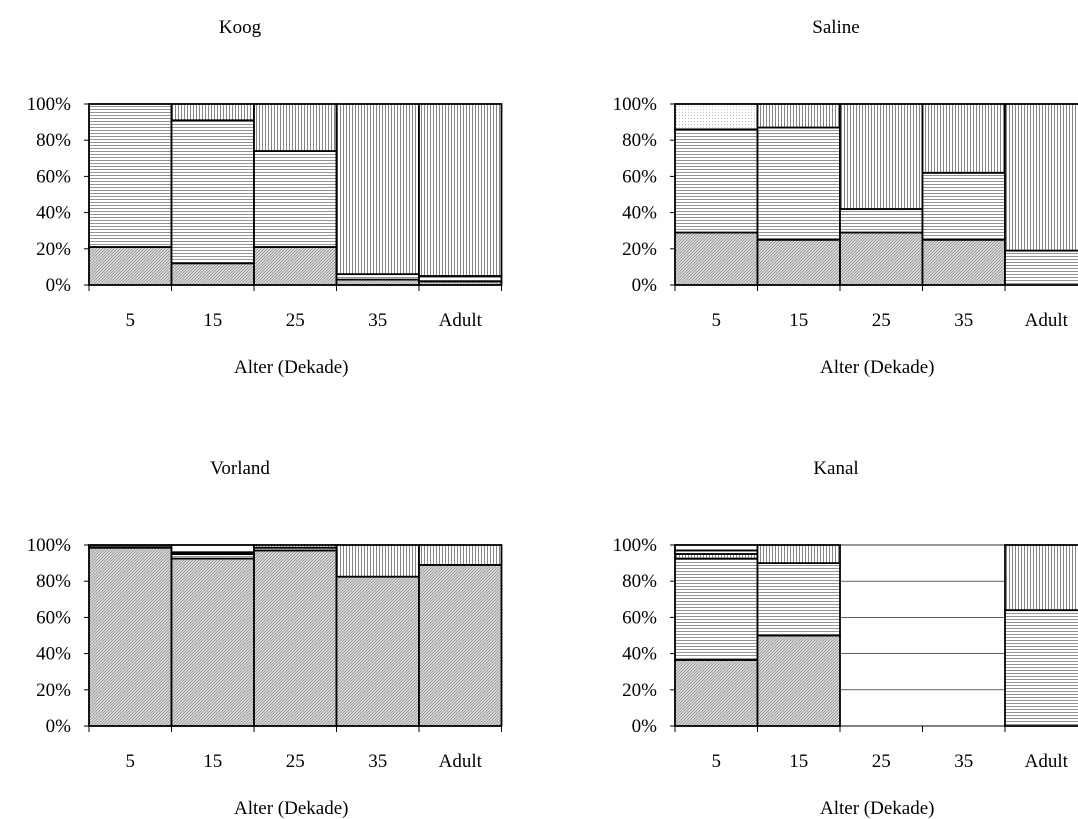  I want to click on chart-title: Saline, so click(836, 27).